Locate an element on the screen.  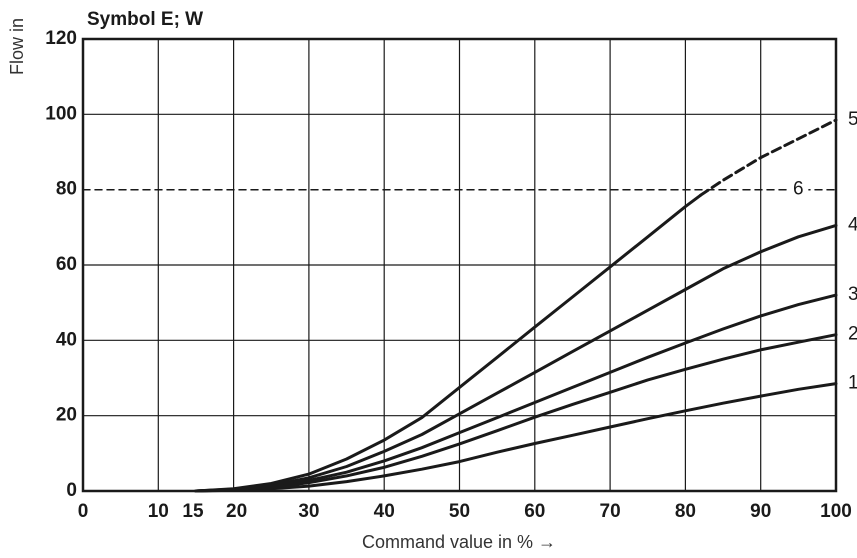
curve-label-2: 2 is located at coordinates (852, 334).